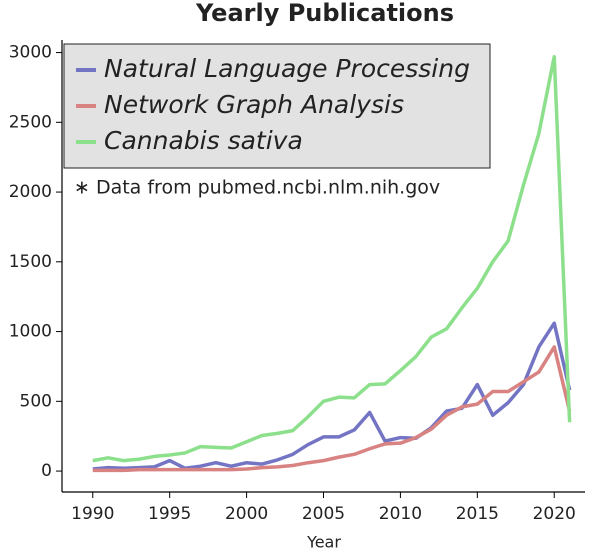  What do you see at coordinates (400, 514) in the screenshot?
I see `x-tick-label: 2010` at bounding box center [400, 514].